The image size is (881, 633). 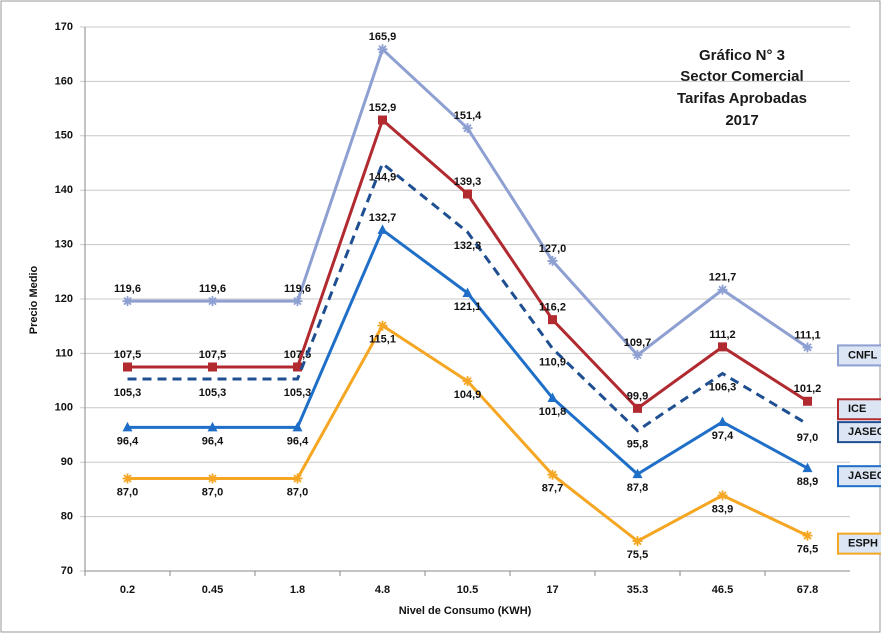 I want to click on chart-title: Sector Comercial, so click(x=741, y=76).